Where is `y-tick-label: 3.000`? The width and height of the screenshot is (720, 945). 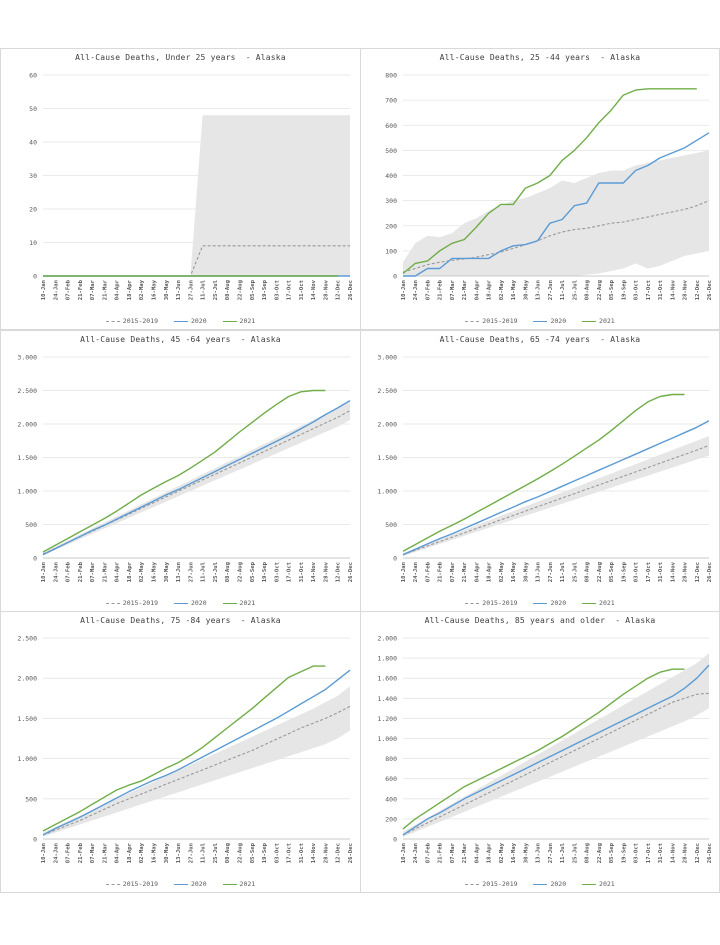
y-tick-label: 3.000 is located at coordinates (387, 358).